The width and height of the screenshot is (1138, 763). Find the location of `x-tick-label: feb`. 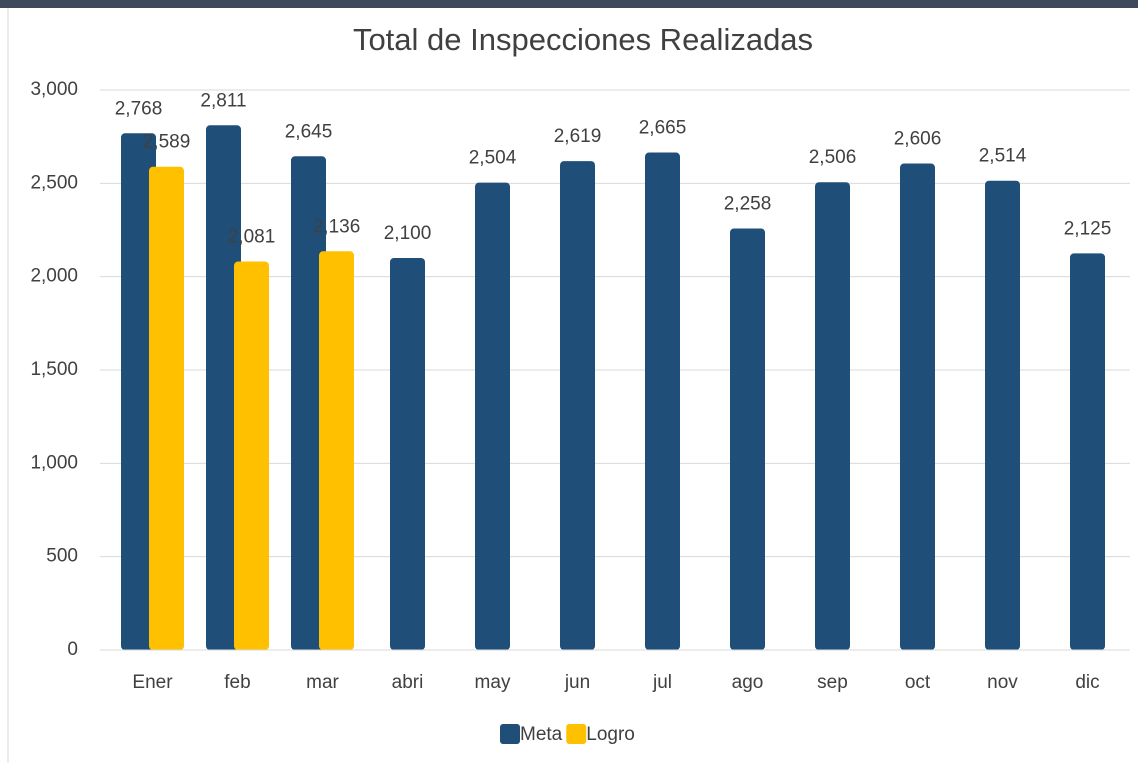

x-tick-label: feb is located at coordinates (237, 682).